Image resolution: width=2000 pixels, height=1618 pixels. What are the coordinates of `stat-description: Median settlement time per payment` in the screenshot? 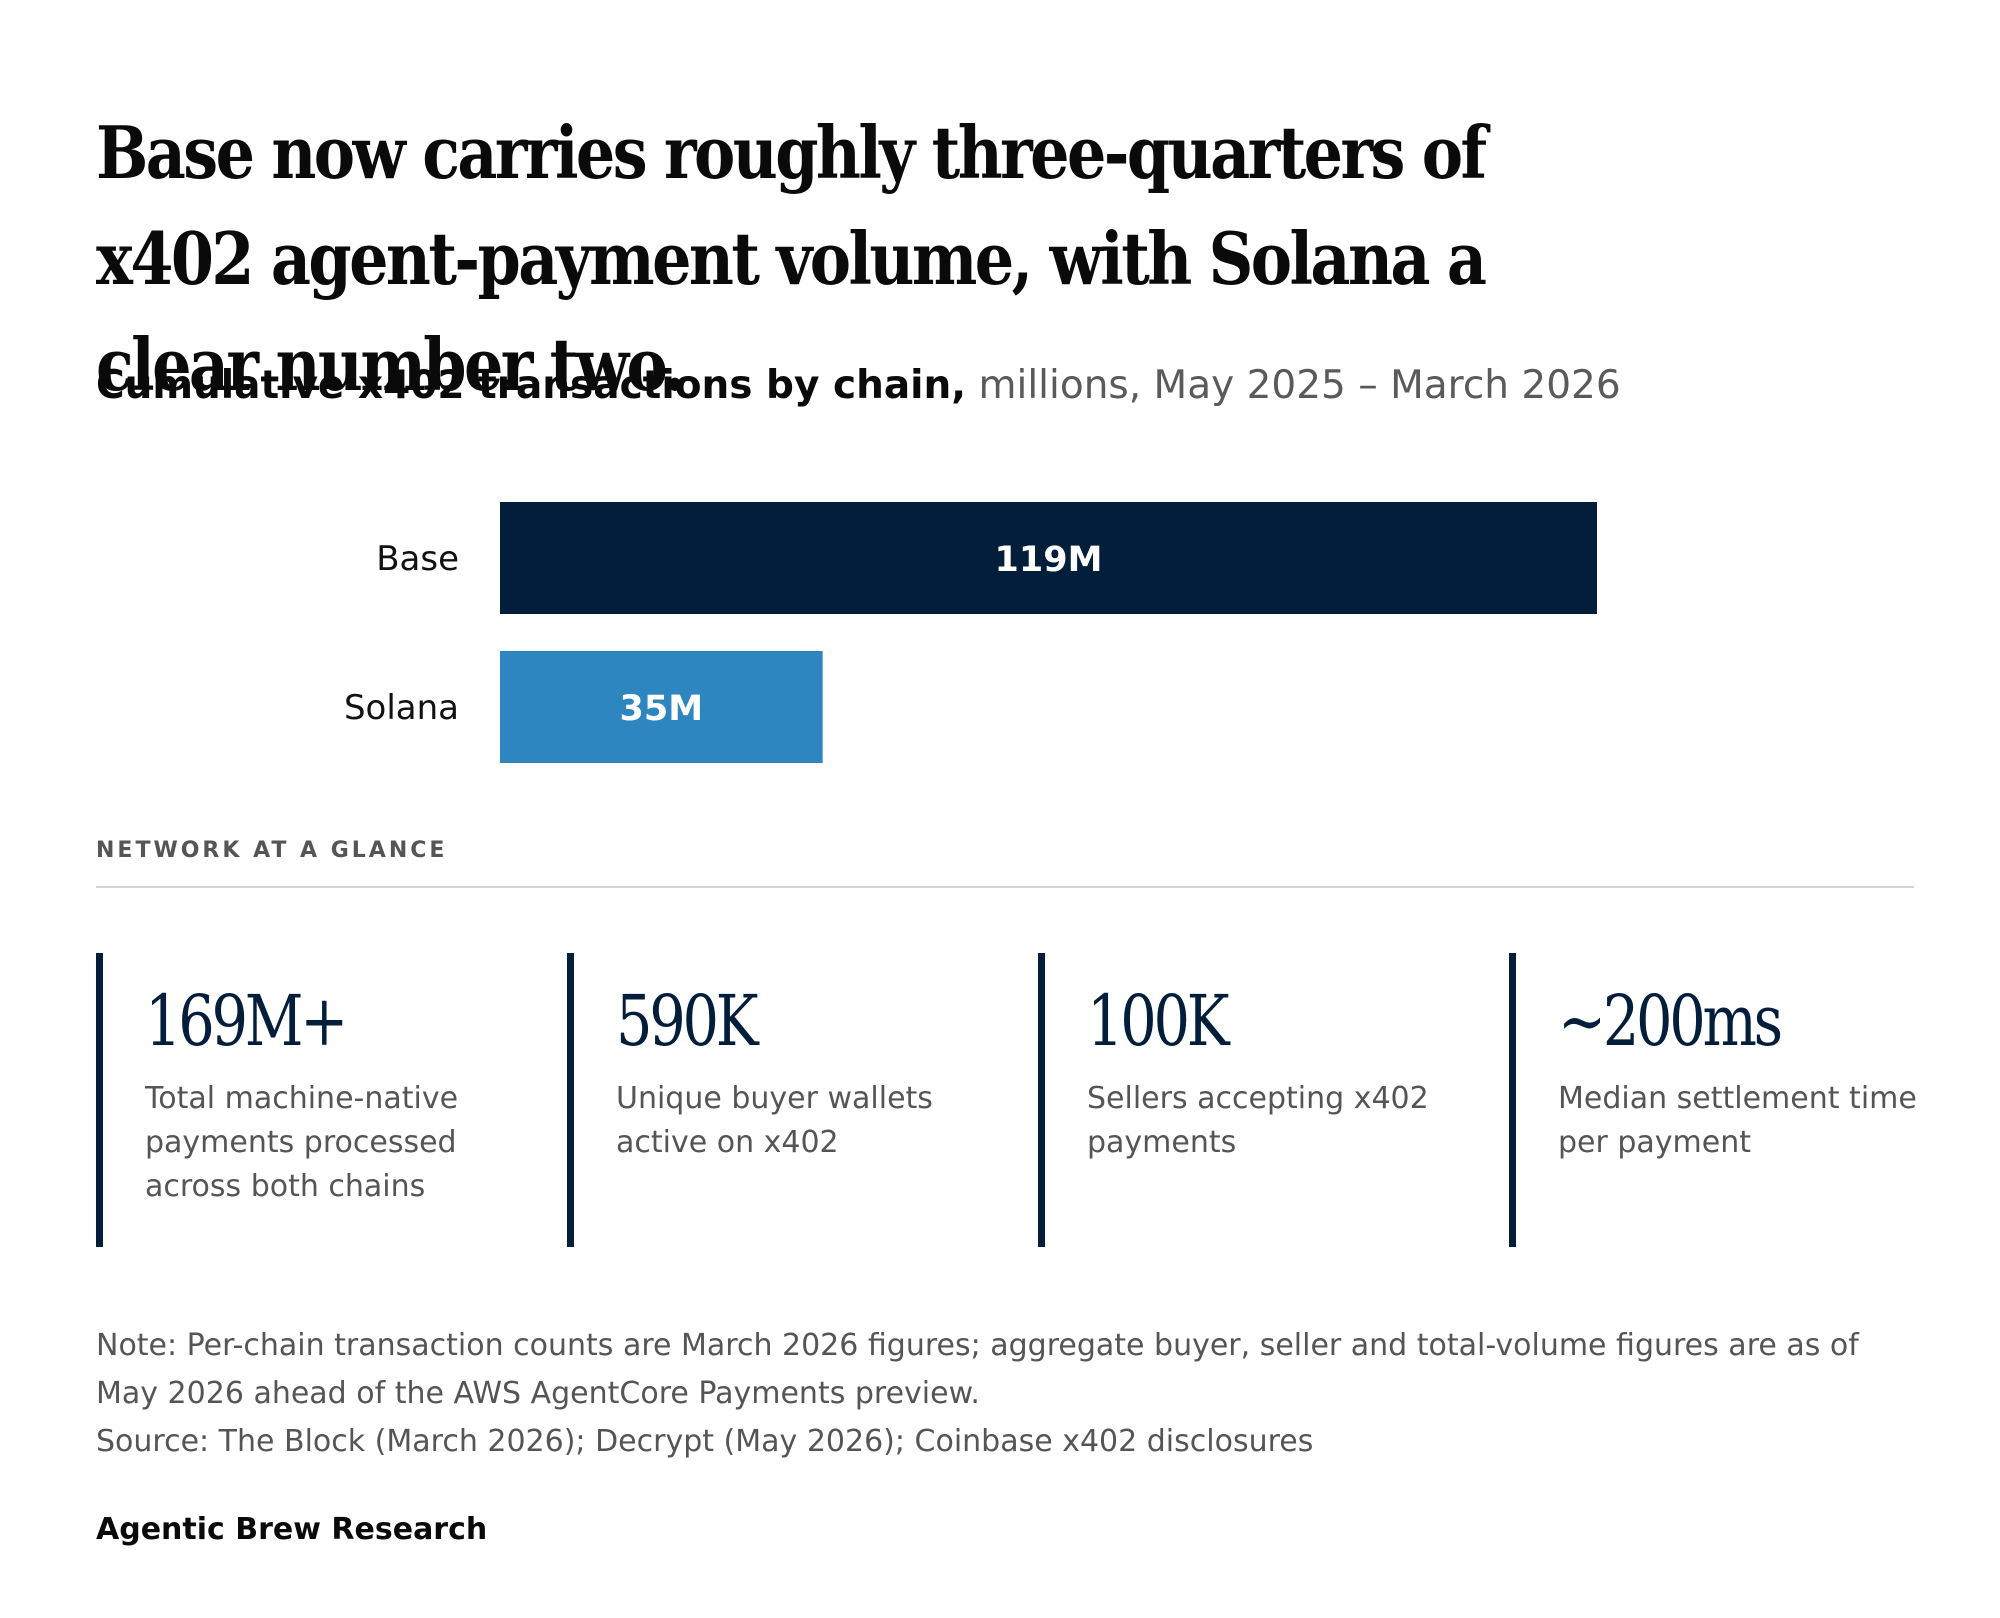 It's located at (1737, 1120).